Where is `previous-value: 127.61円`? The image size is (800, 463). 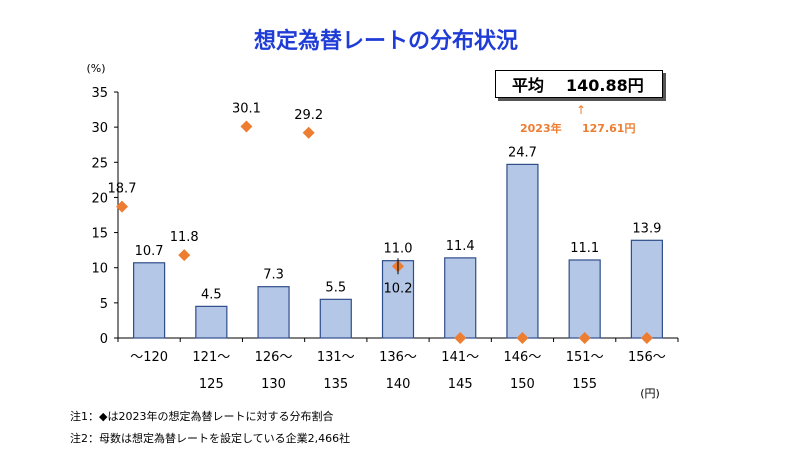 previous-value: 127.61円 is located at coordinates (609, 128).